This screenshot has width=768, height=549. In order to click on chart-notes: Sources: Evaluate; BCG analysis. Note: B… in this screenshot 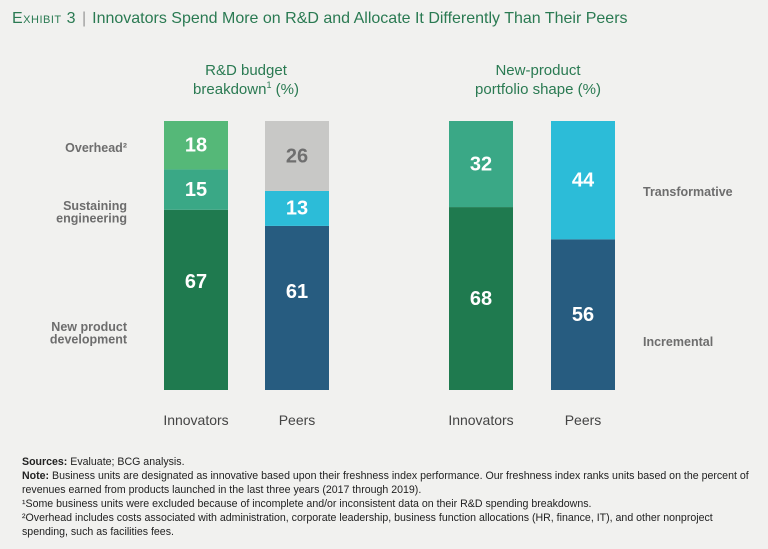, I will do `click(387, 497)`.